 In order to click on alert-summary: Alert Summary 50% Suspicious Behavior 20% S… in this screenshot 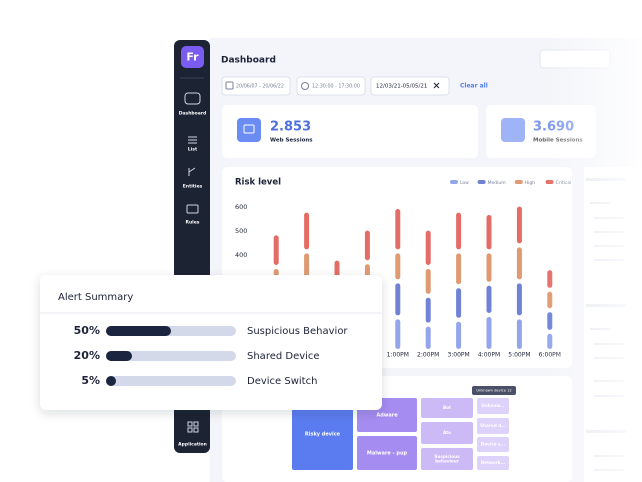, I will do `click(211, 342)`.